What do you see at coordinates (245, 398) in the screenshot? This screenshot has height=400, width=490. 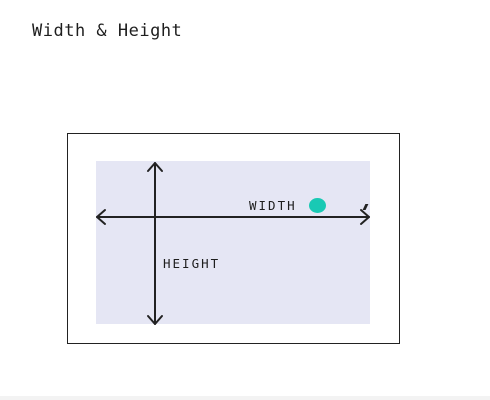 I see `bottom-divider` at bounding box center [245, 398].